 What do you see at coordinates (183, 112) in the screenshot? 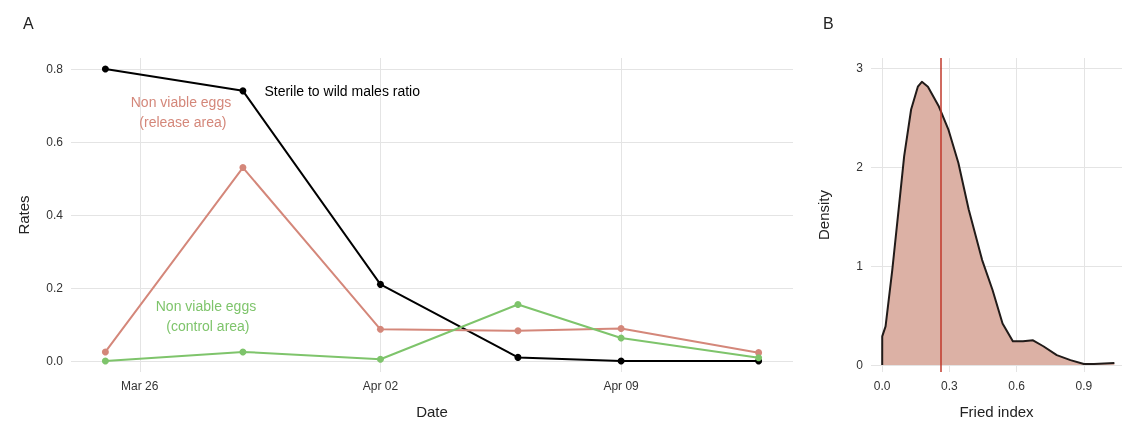
I see `text: Non viable eggs (release area)` at bounding box center [183, 112].